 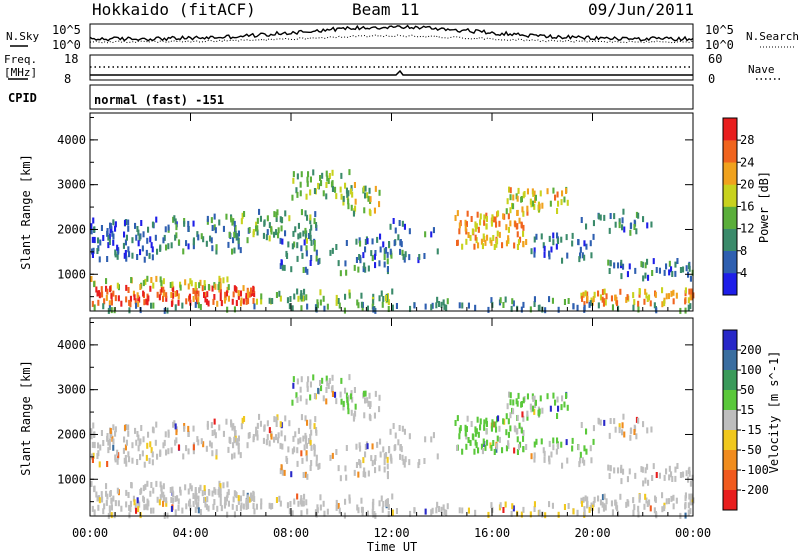 I want to click on nave-label: Nave, so click(x=761, y=69).